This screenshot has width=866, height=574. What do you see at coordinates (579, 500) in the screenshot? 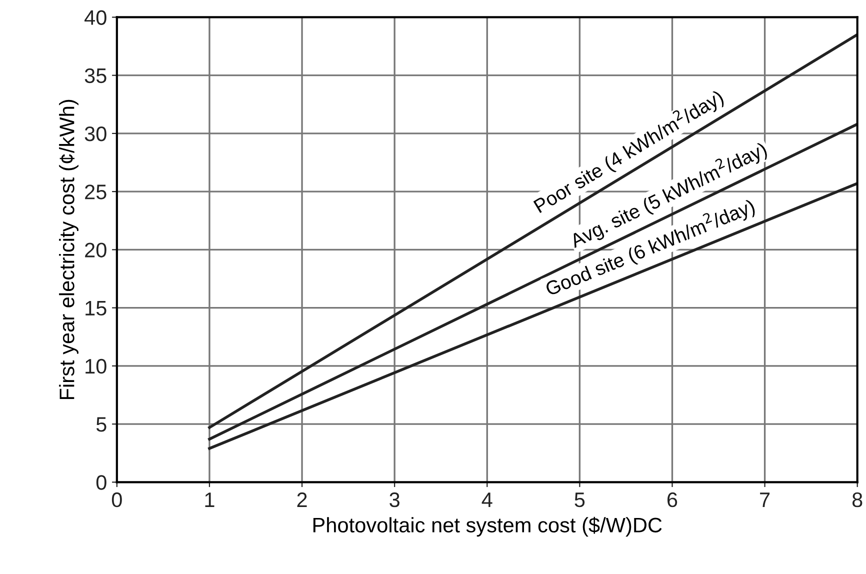
I see `x-tick-label: 5` at bounding box center [579, 500].